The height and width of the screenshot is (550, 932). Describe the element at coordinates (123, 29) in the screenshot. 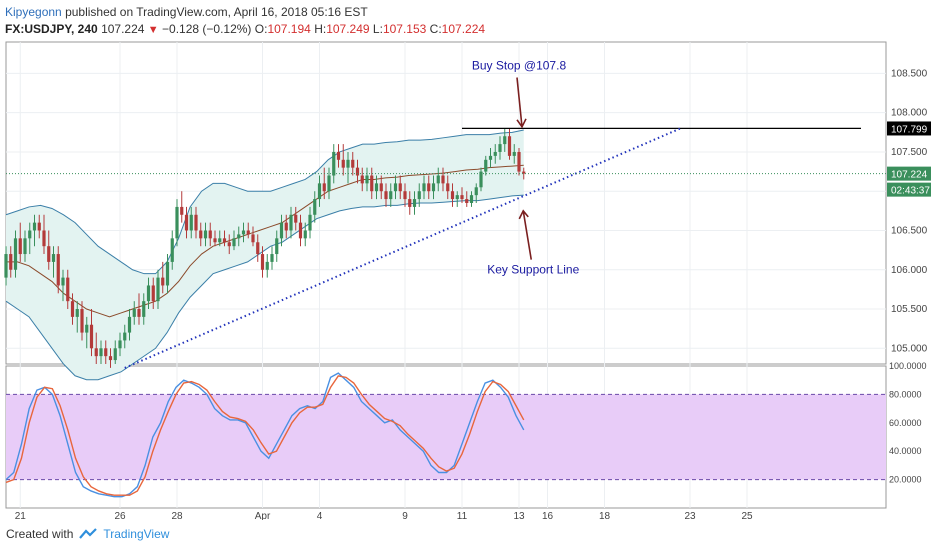

I see `last-price: 107.224` at that location.